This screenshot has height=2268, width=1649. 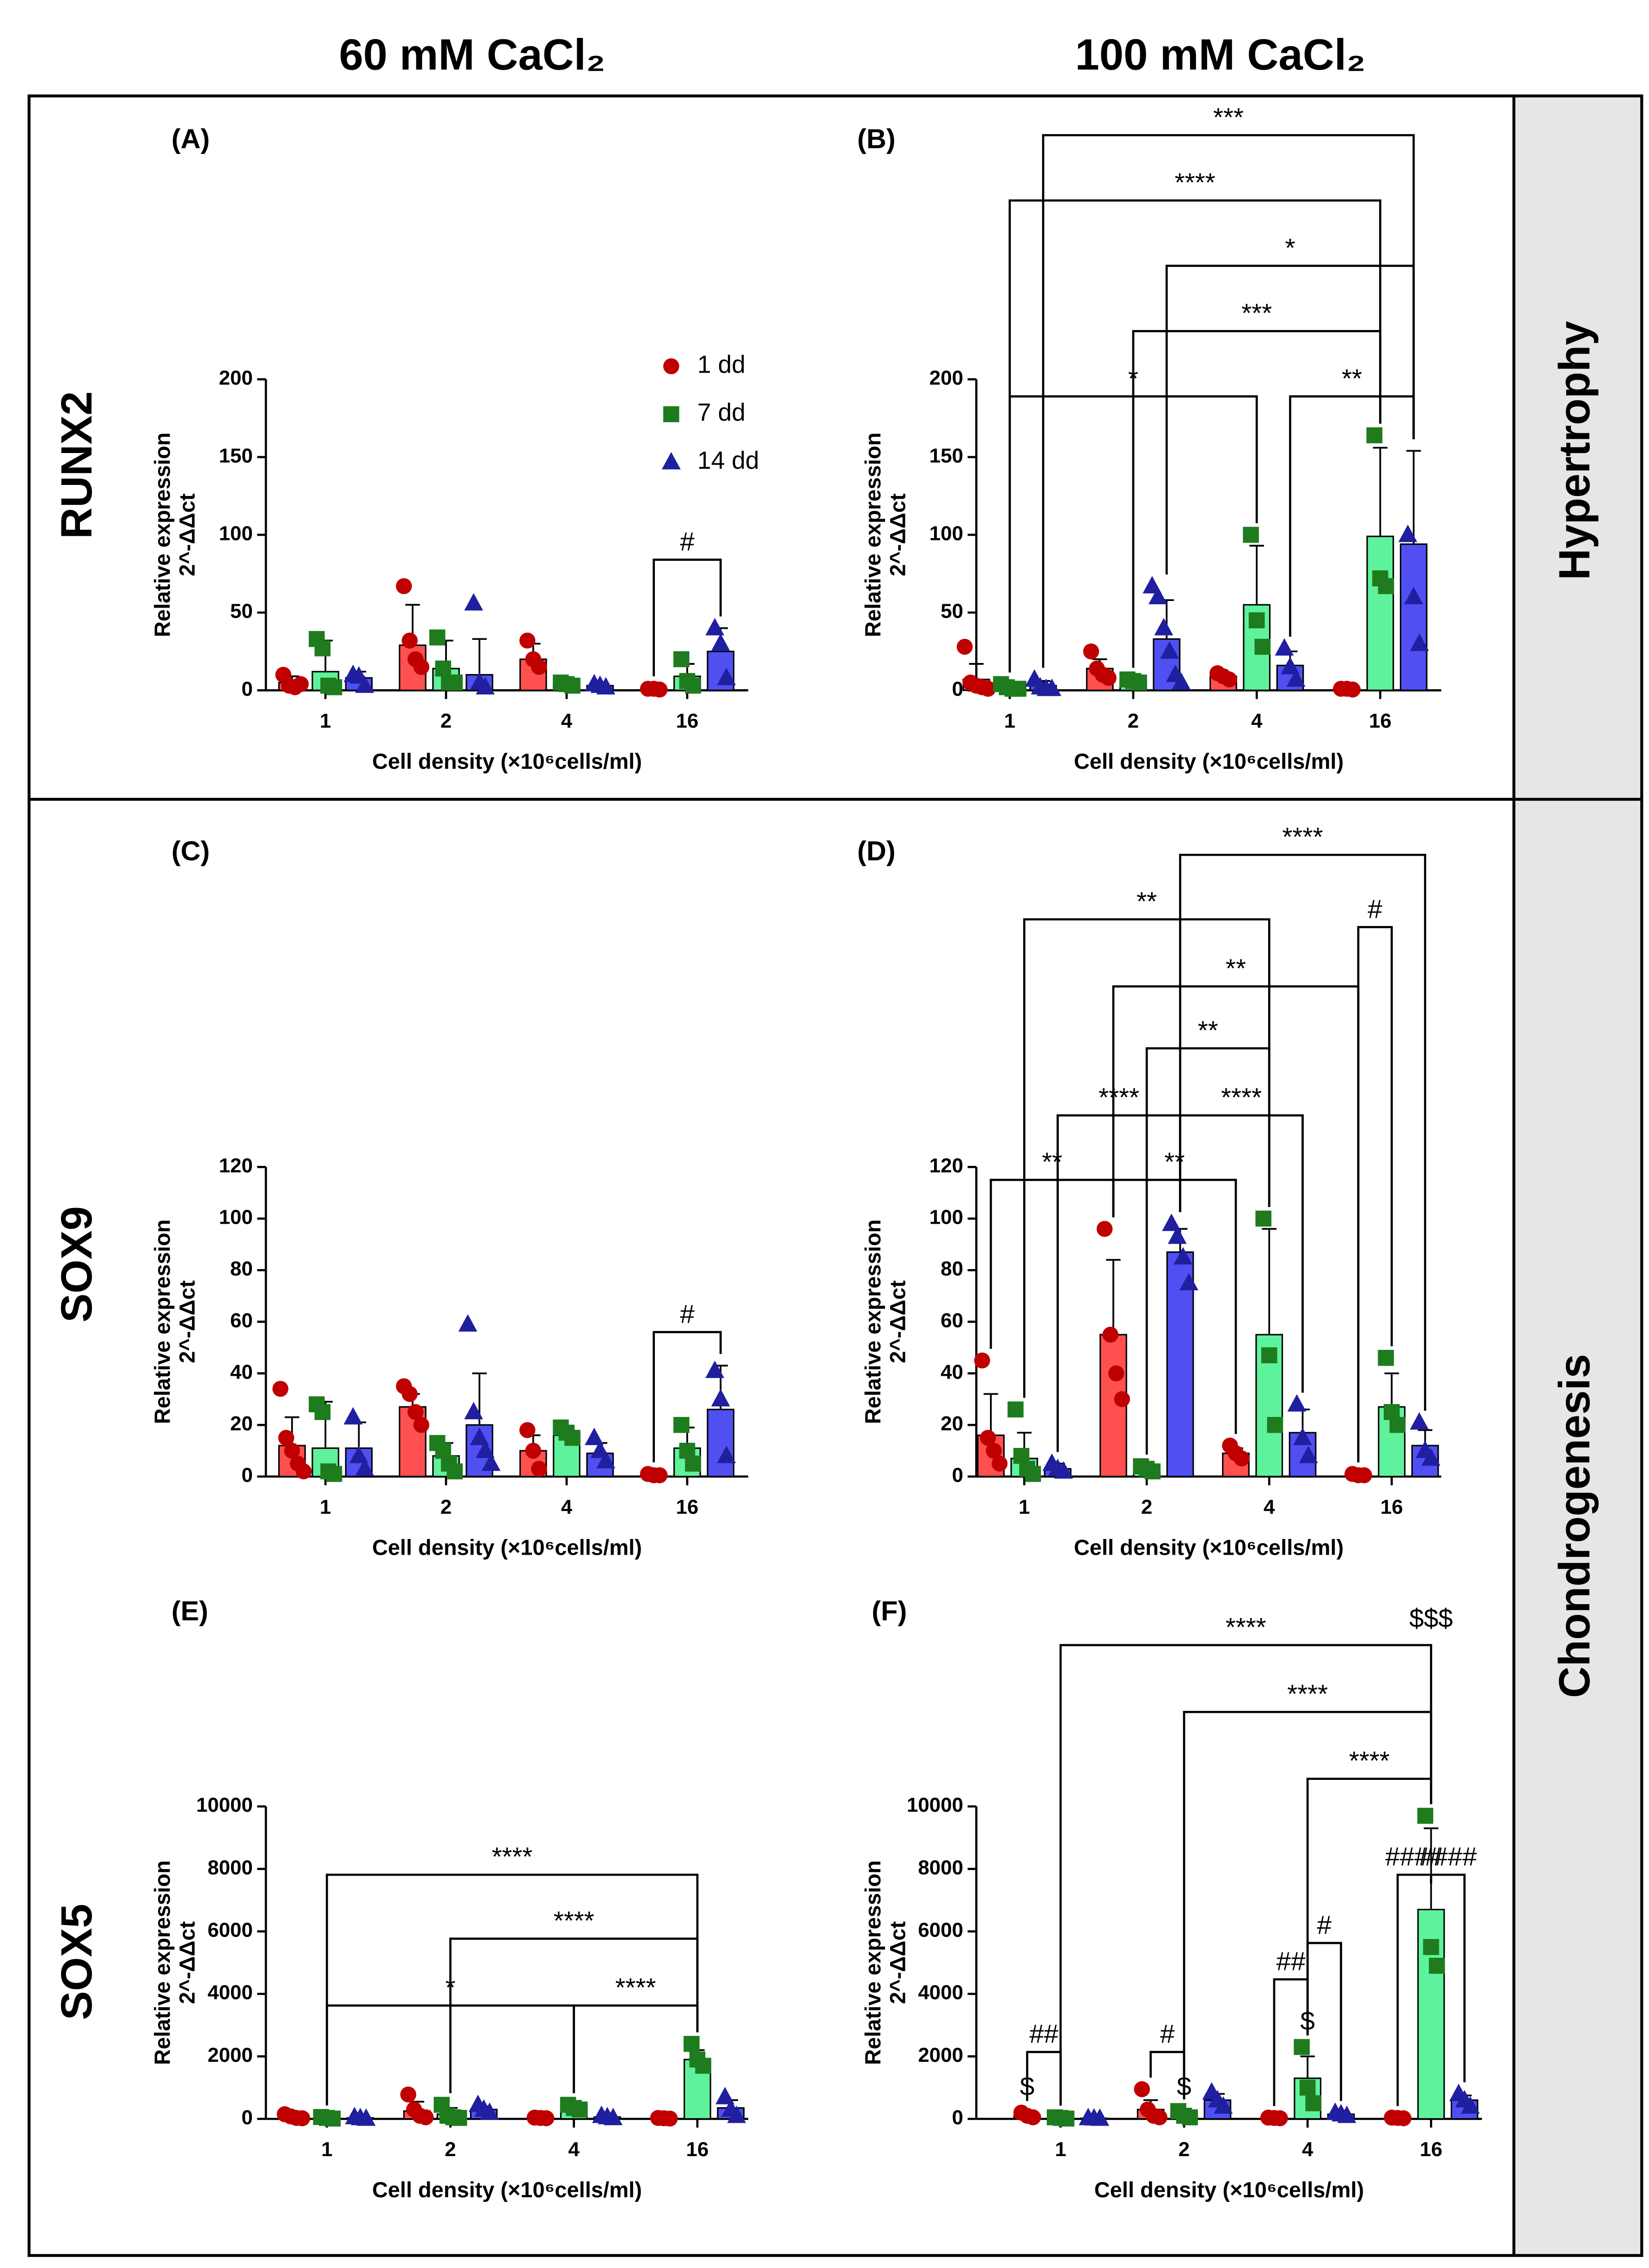 I want to click on significance-label: ##, so click(x=1043, y=2033).